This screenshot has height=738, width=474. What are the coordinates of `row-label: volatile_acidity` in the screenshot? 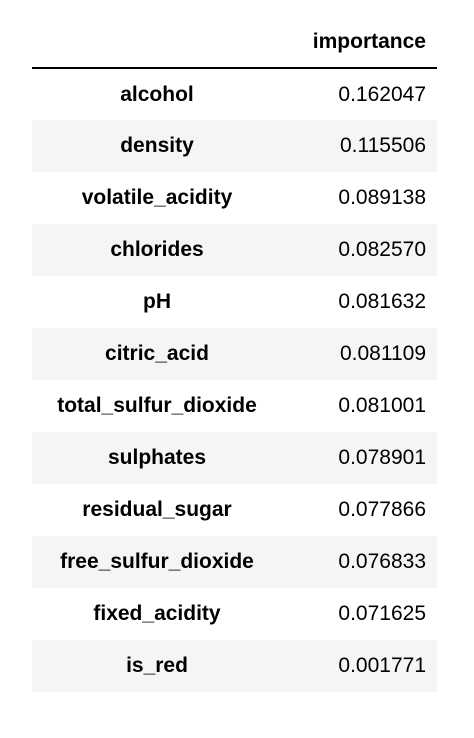 It's located at (157, 197).